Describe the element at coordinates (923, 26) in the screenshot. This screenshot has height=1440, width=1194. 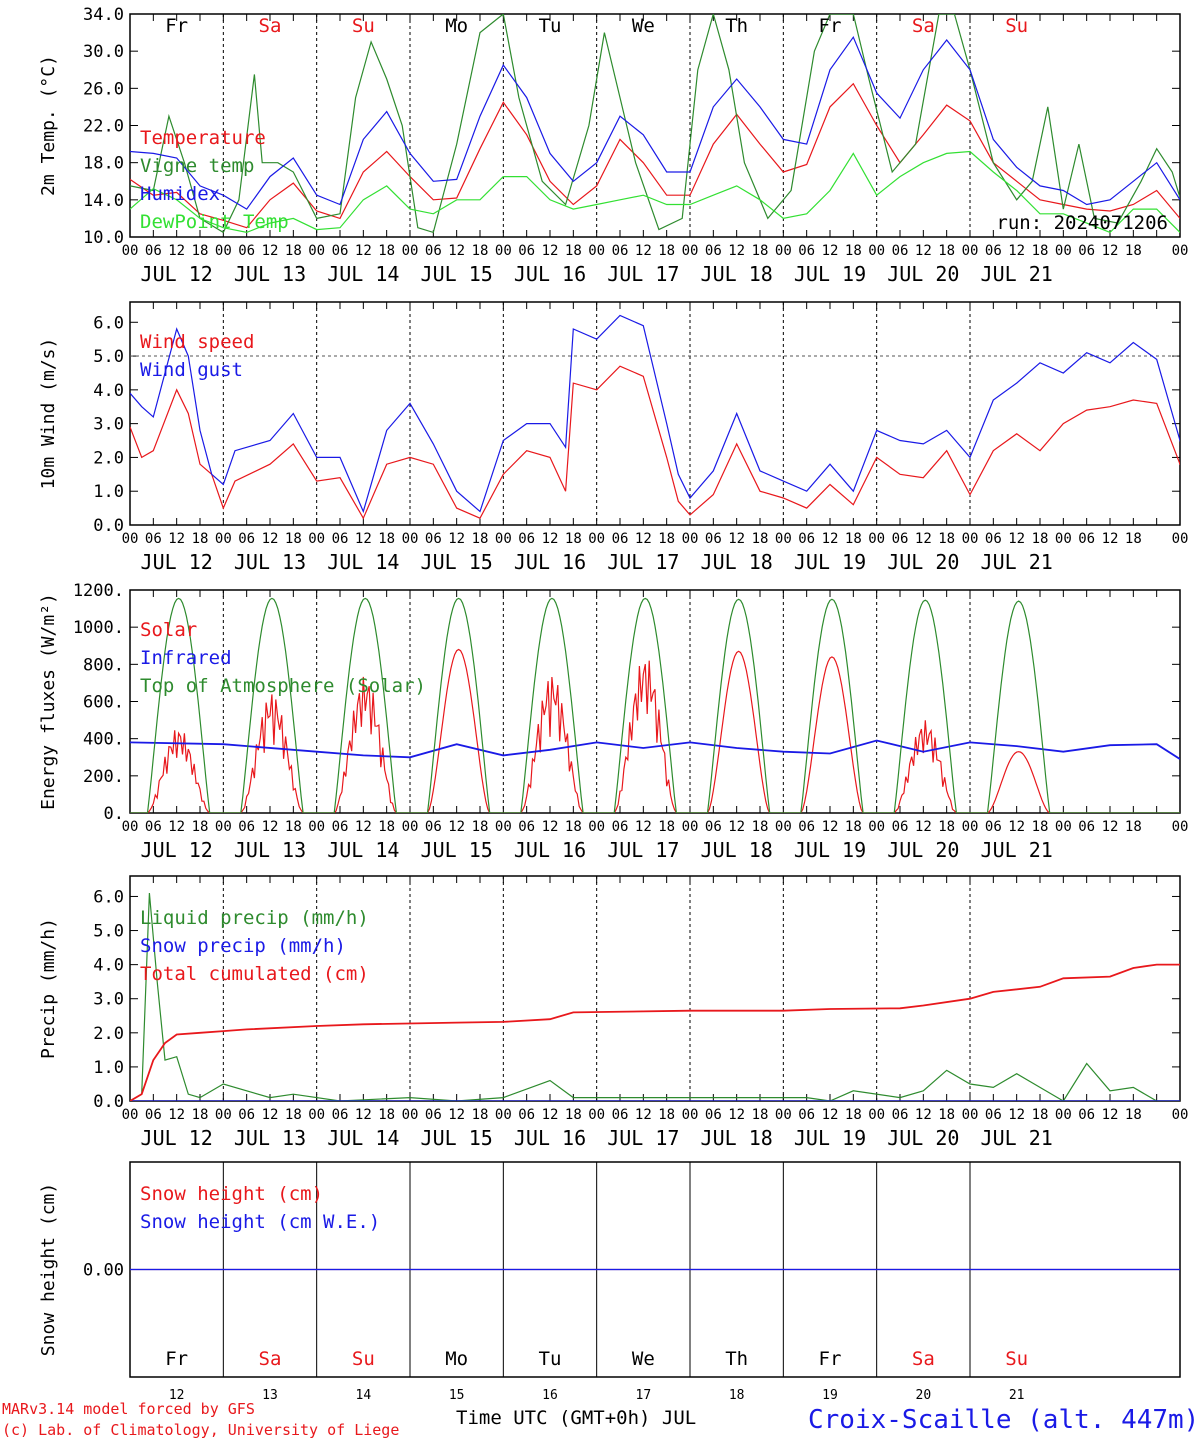
I see `weekday-label: Sa` at that location.